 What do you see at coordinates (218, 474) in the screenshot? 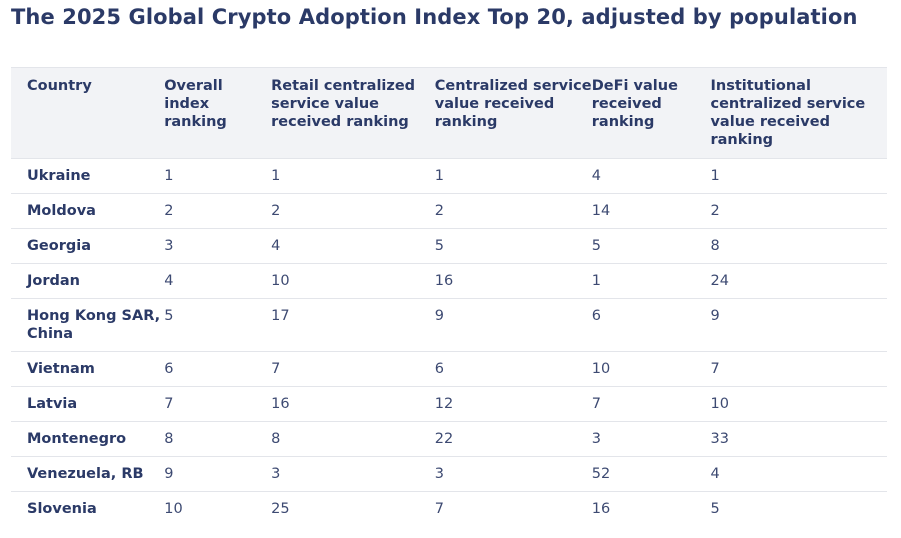
I see `cell-overall: 9` at bounding box center [218, 474].